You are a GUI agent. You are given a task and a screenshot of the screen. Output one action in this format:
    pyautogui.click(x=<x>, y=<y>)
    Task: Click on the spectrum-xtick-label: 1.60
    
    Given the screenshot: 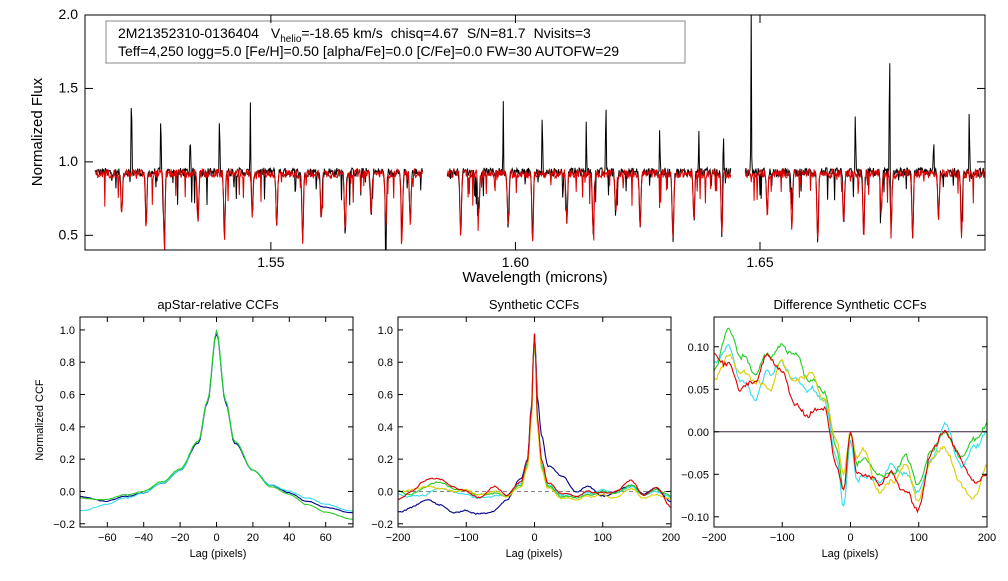 What is the action you would take?
    pyautogui.click(x=515, y=262)
    